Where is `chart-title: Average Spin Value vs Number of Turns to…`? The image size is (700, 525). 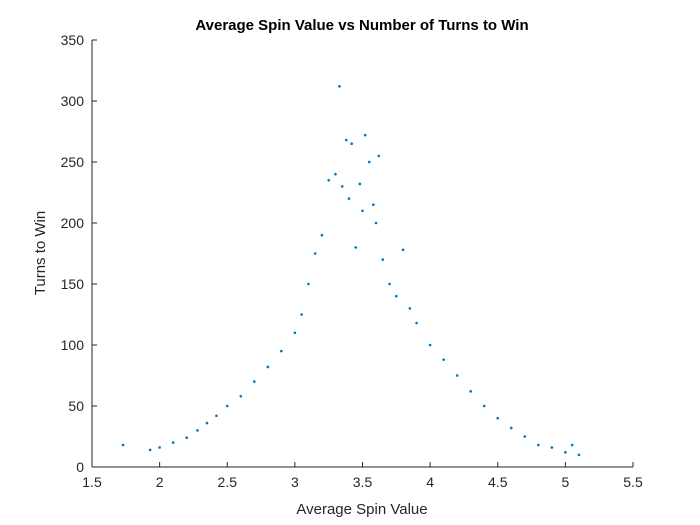
chart-title: Average Spin Value vs Number of Turns to… is located at coordinates (361, 25).